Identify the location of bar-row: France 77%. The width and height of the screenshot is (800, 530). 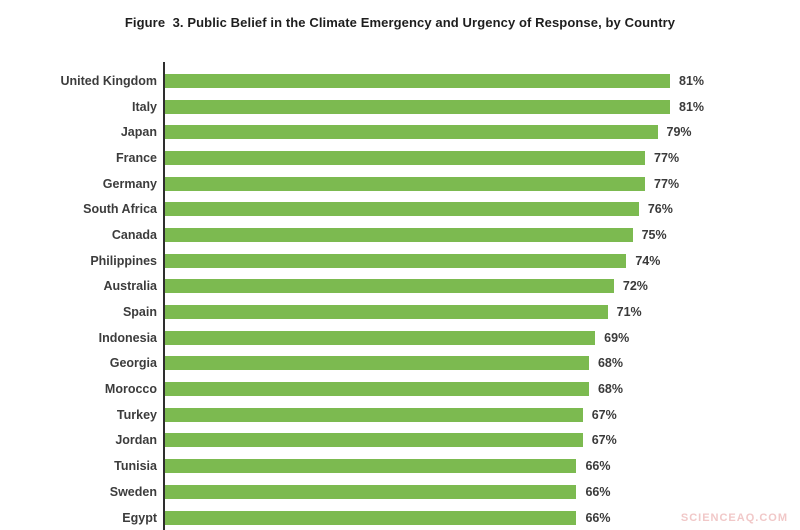
(400, 158).